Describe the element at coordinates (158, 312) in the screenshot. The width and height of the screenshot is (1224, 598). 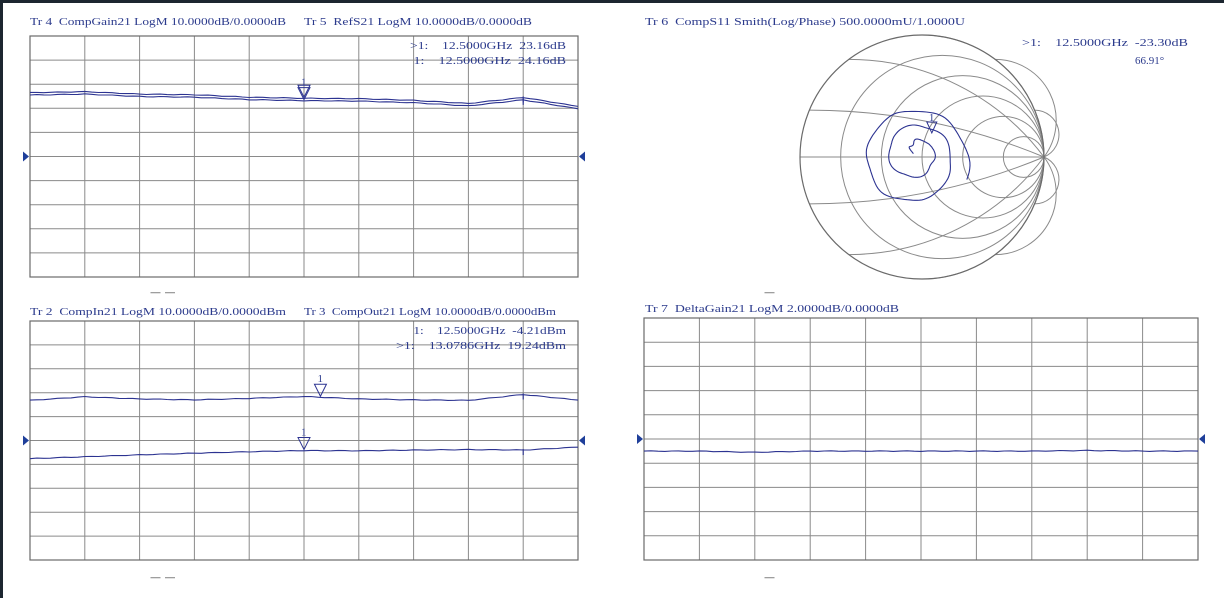
I see `trace-header-tr2: Tr 2 CompIn21 LogM 10.0000dB/0.0000dBm` at that location.